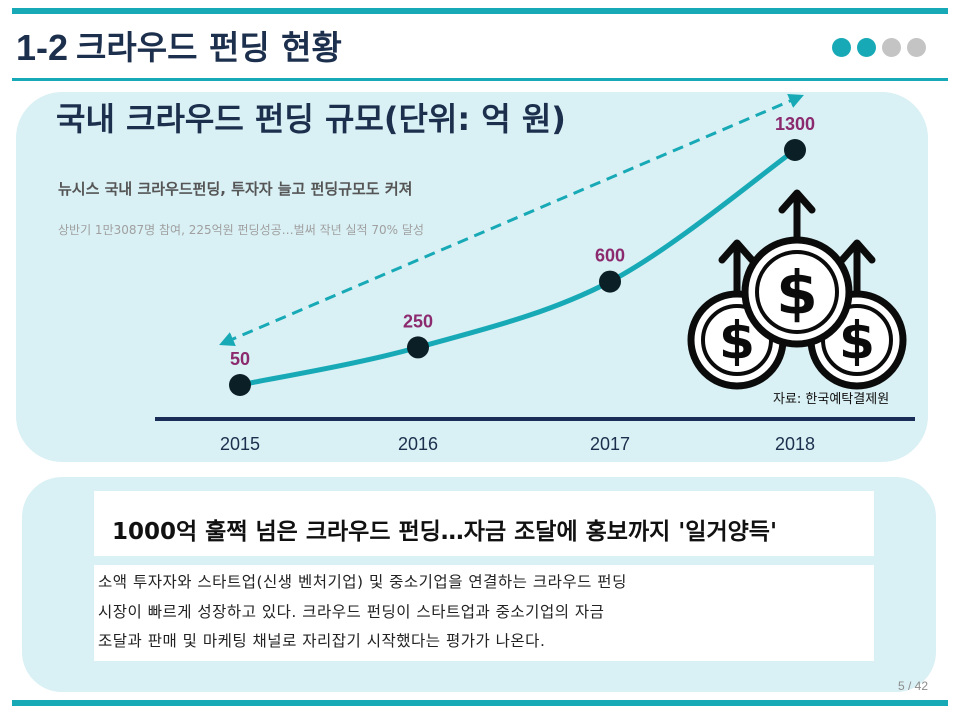 This screenshot has height=720, width=960. I want to click on chart-heading: 국내 크라우드 펀딩 규모(단위: 억 원), so click(311, 119).